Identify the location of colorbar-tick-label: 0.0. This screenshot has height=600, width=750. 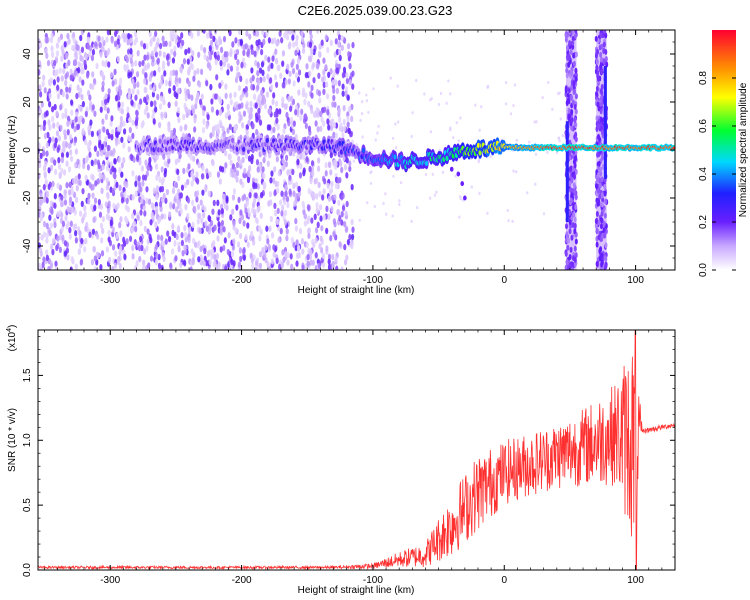
(703, 270).